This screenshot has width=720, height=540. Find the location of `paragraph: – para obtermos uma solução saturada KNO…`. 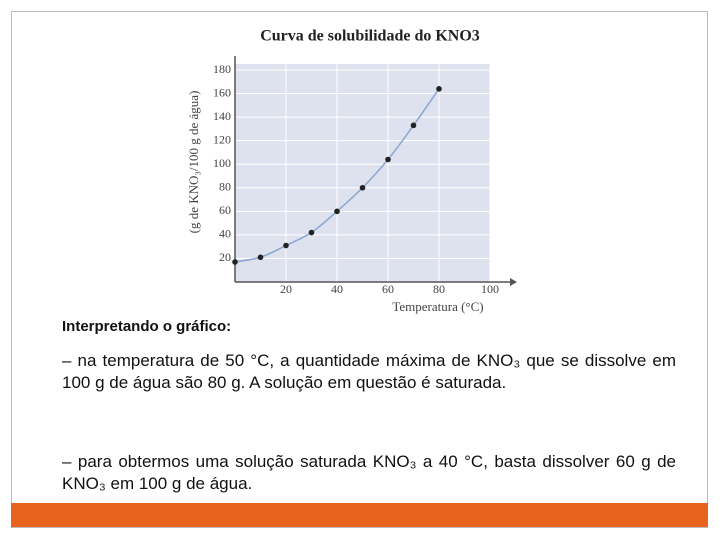

paragraph: – para obtermos uma solução saturada KNO… is located at coordinates (369, 472).